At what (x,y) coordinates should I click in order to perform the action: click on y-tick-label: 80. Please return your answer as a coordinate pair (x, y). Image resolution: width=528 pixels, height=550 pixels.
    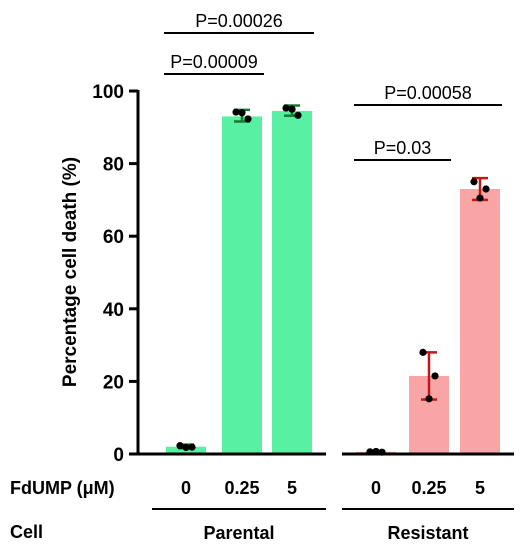
    Looking at the image, I should click on (113, 165).